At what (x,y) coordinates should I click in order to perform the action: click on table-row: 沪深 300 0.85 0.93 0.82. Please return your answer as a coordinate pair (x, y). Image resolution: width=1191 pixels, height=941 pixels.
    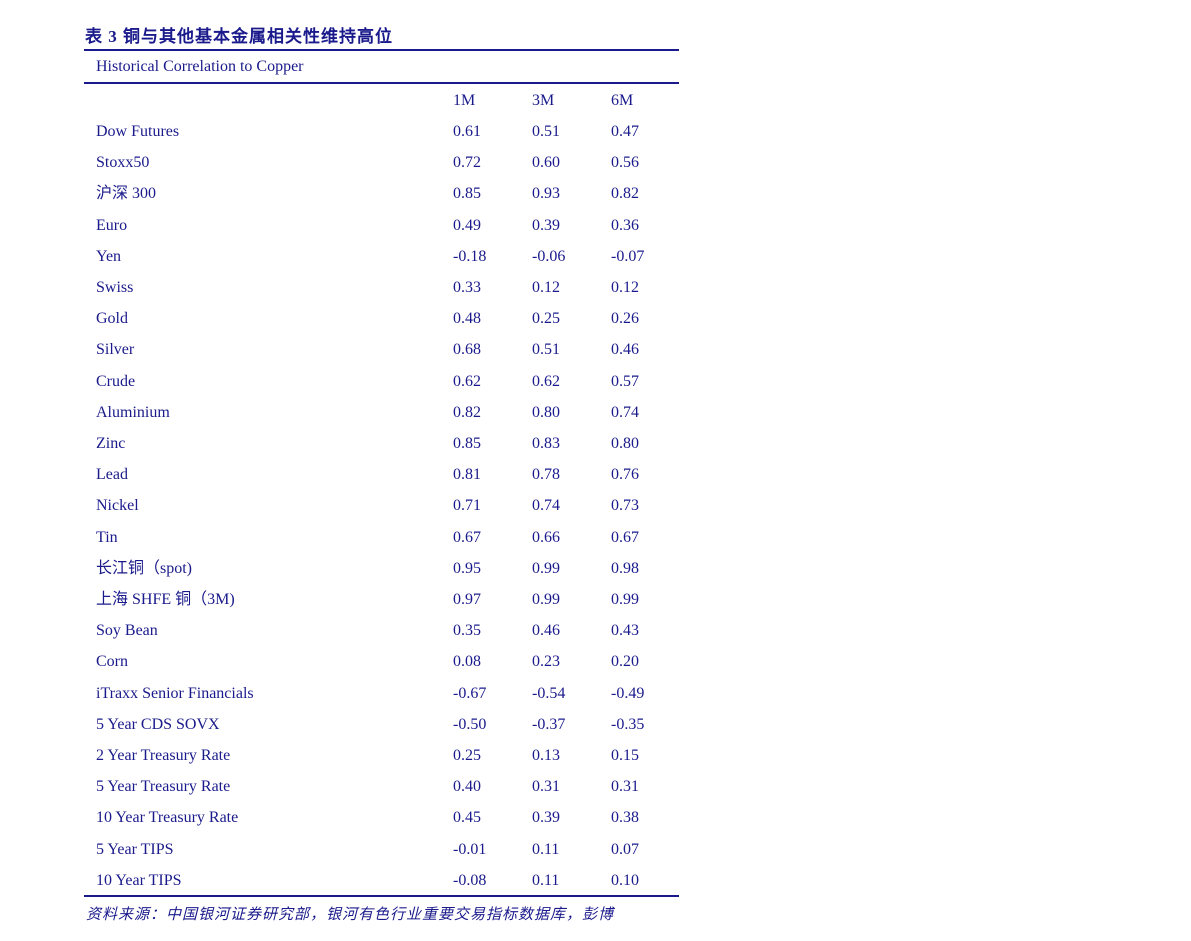
    Looking at the image, I should click on (381, 193).